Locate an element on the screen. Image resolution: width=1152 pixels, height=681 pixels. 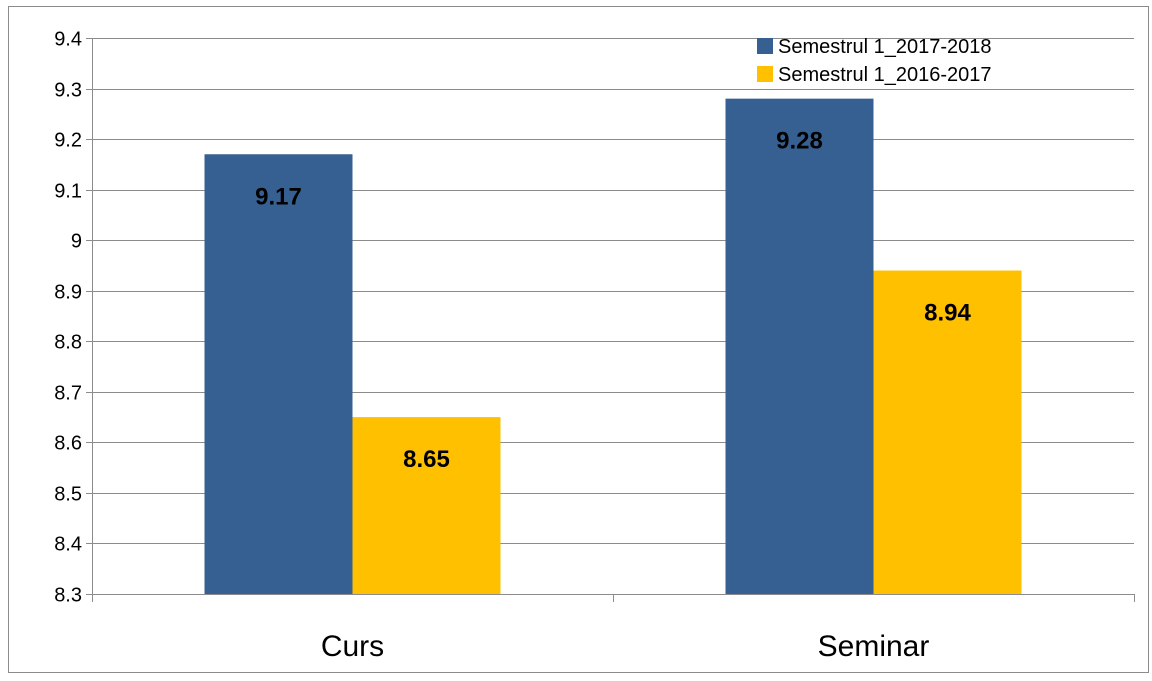
data-label: 8.94 is located at coordinates (947, 313).